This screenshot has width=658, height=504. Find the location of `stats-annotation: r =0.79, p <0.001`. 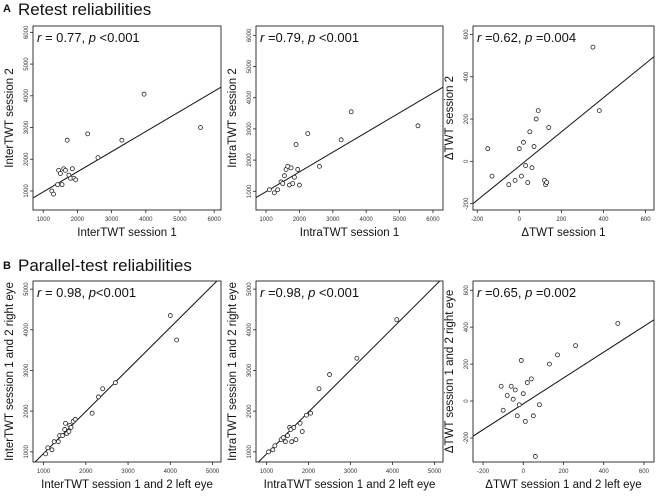

stats-annotation: r =0.79, p <0.001 is located at coordinates (309, 37).